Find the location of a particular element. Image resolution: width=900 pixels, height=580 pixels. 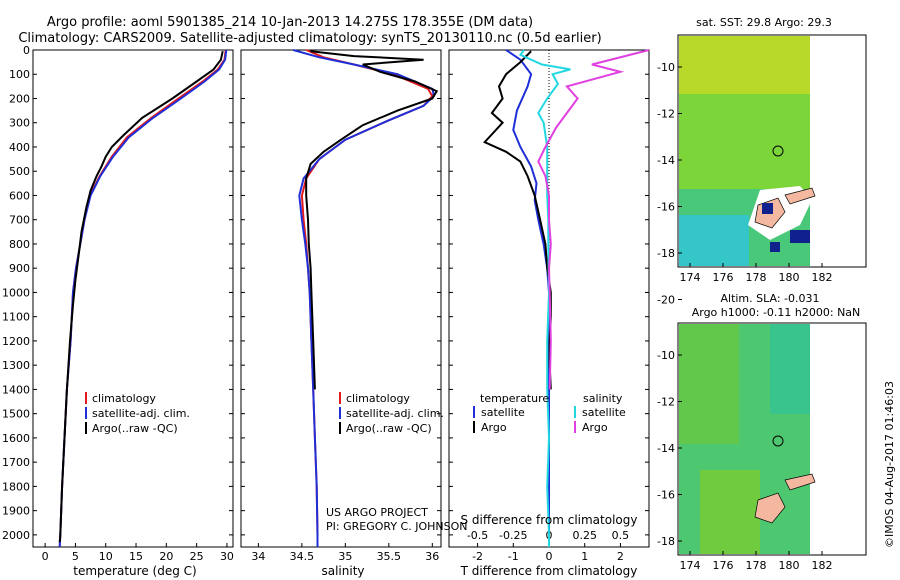

y-tick-label: 900 is located at coordinates (19, 268).